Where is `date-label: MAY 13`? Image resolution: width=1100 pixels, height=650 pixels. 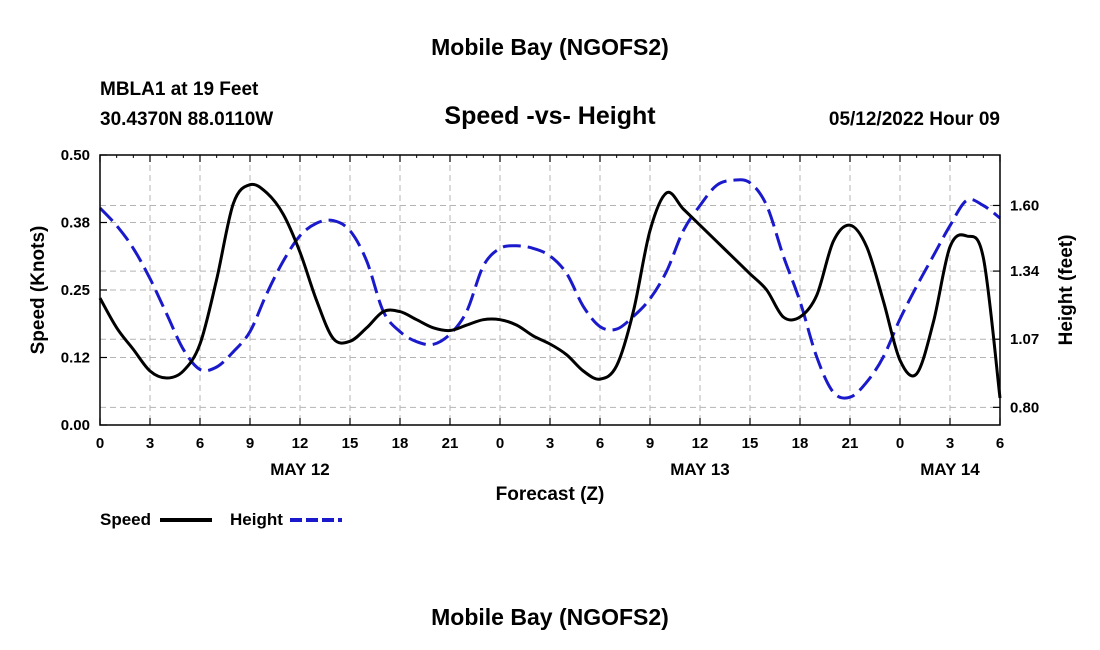
date-label: MAY 13 is located at coordinates (700, 469).